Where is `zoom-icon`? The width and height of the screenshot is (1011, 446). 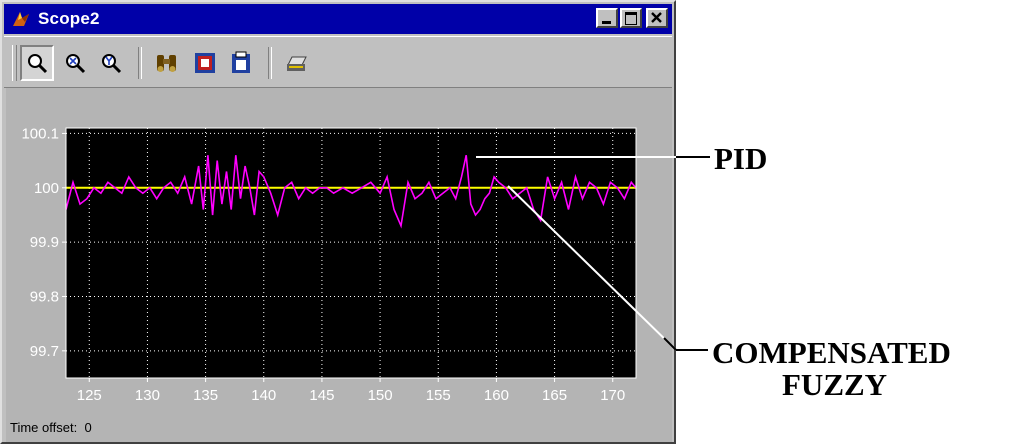 zoom-icon is located at coordinates (38, 64).